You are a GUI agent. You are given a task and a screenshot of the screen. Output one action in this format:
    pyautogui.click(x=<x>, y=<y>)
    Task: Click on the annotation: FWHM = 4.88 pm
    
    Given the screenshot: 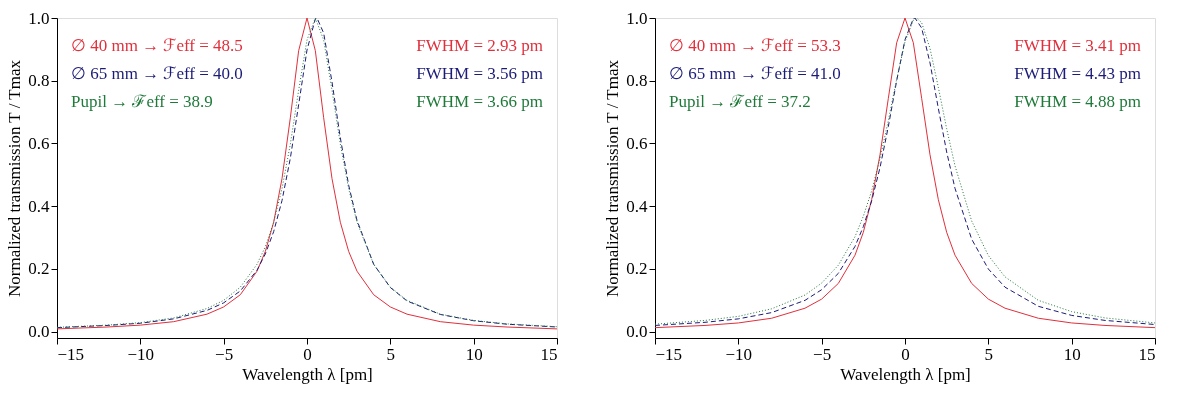 What is the action you would take?
    pyautogui.click(x=1077, y=101)
    